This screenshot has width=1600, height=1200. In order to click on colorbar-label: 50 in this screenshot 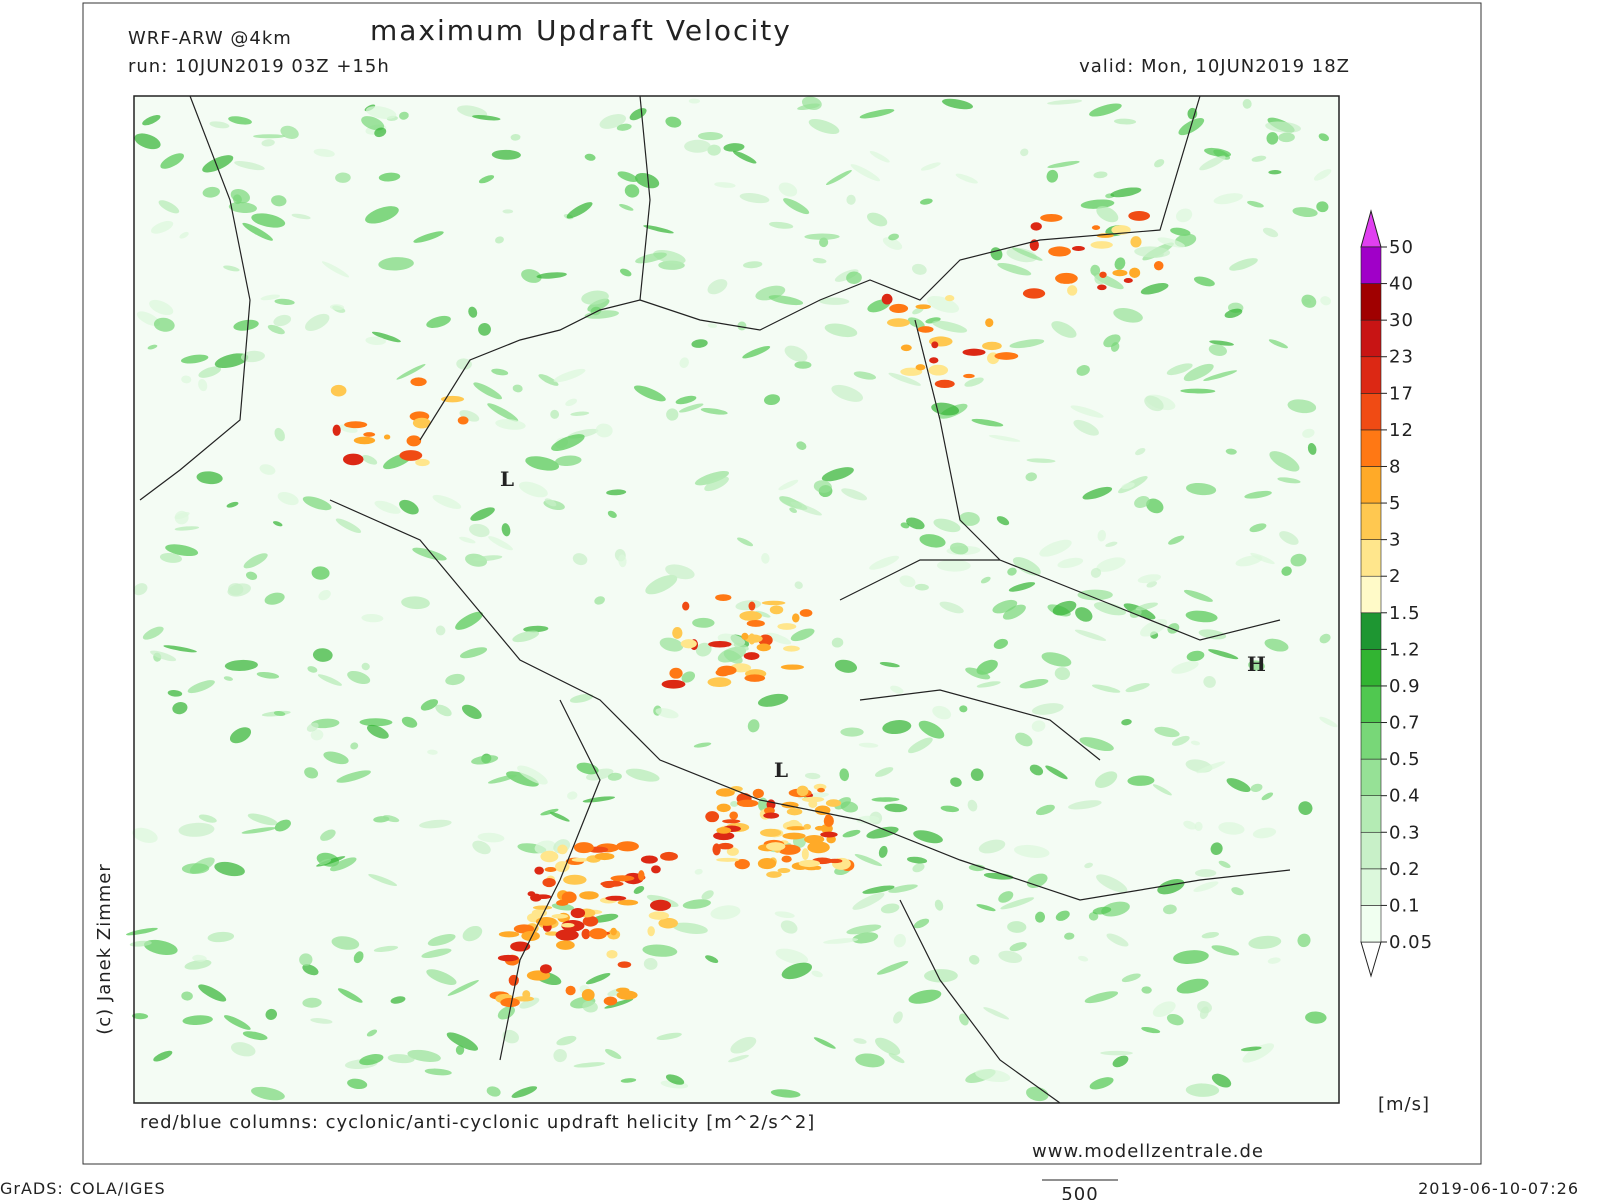, I will do `click(1401, 247)`.